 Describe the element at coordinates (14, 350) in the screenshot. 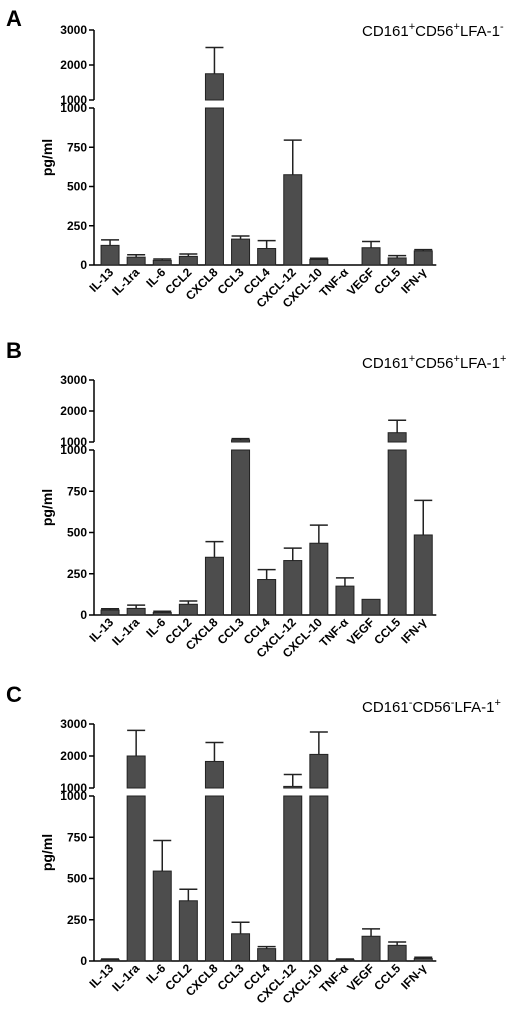

I see `panel-label: B` at that location.